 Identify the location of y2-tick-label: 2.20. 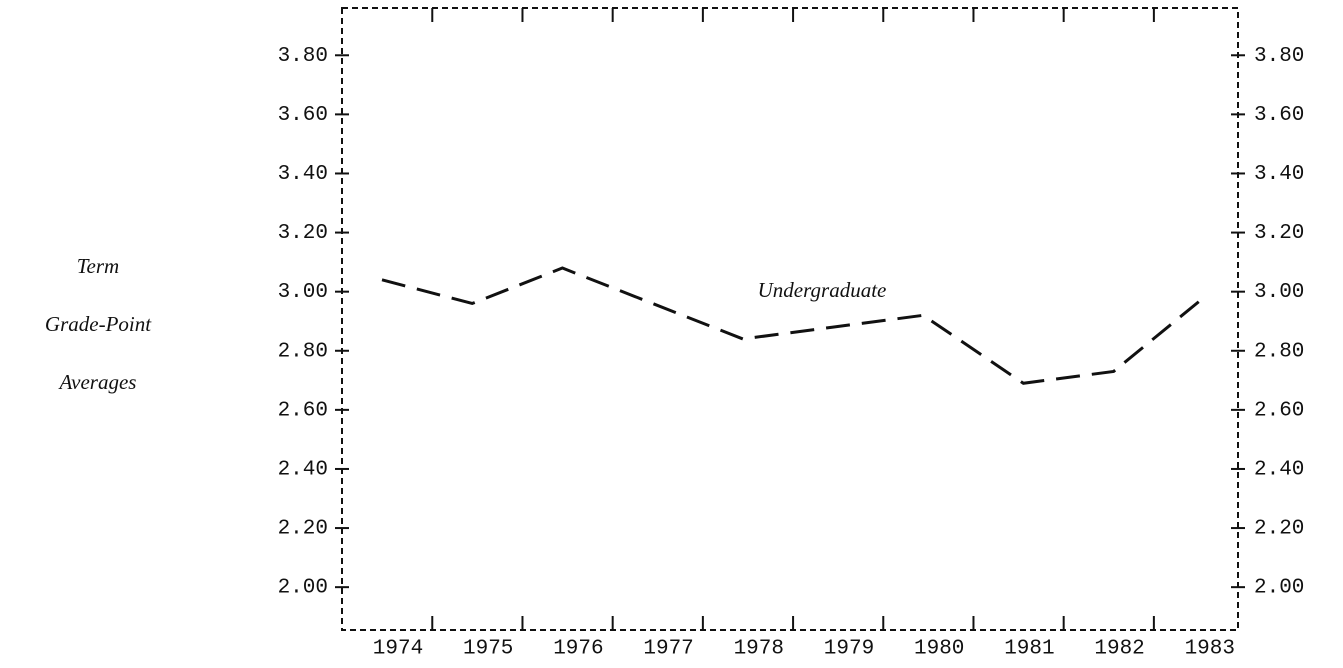
(1279, 529).